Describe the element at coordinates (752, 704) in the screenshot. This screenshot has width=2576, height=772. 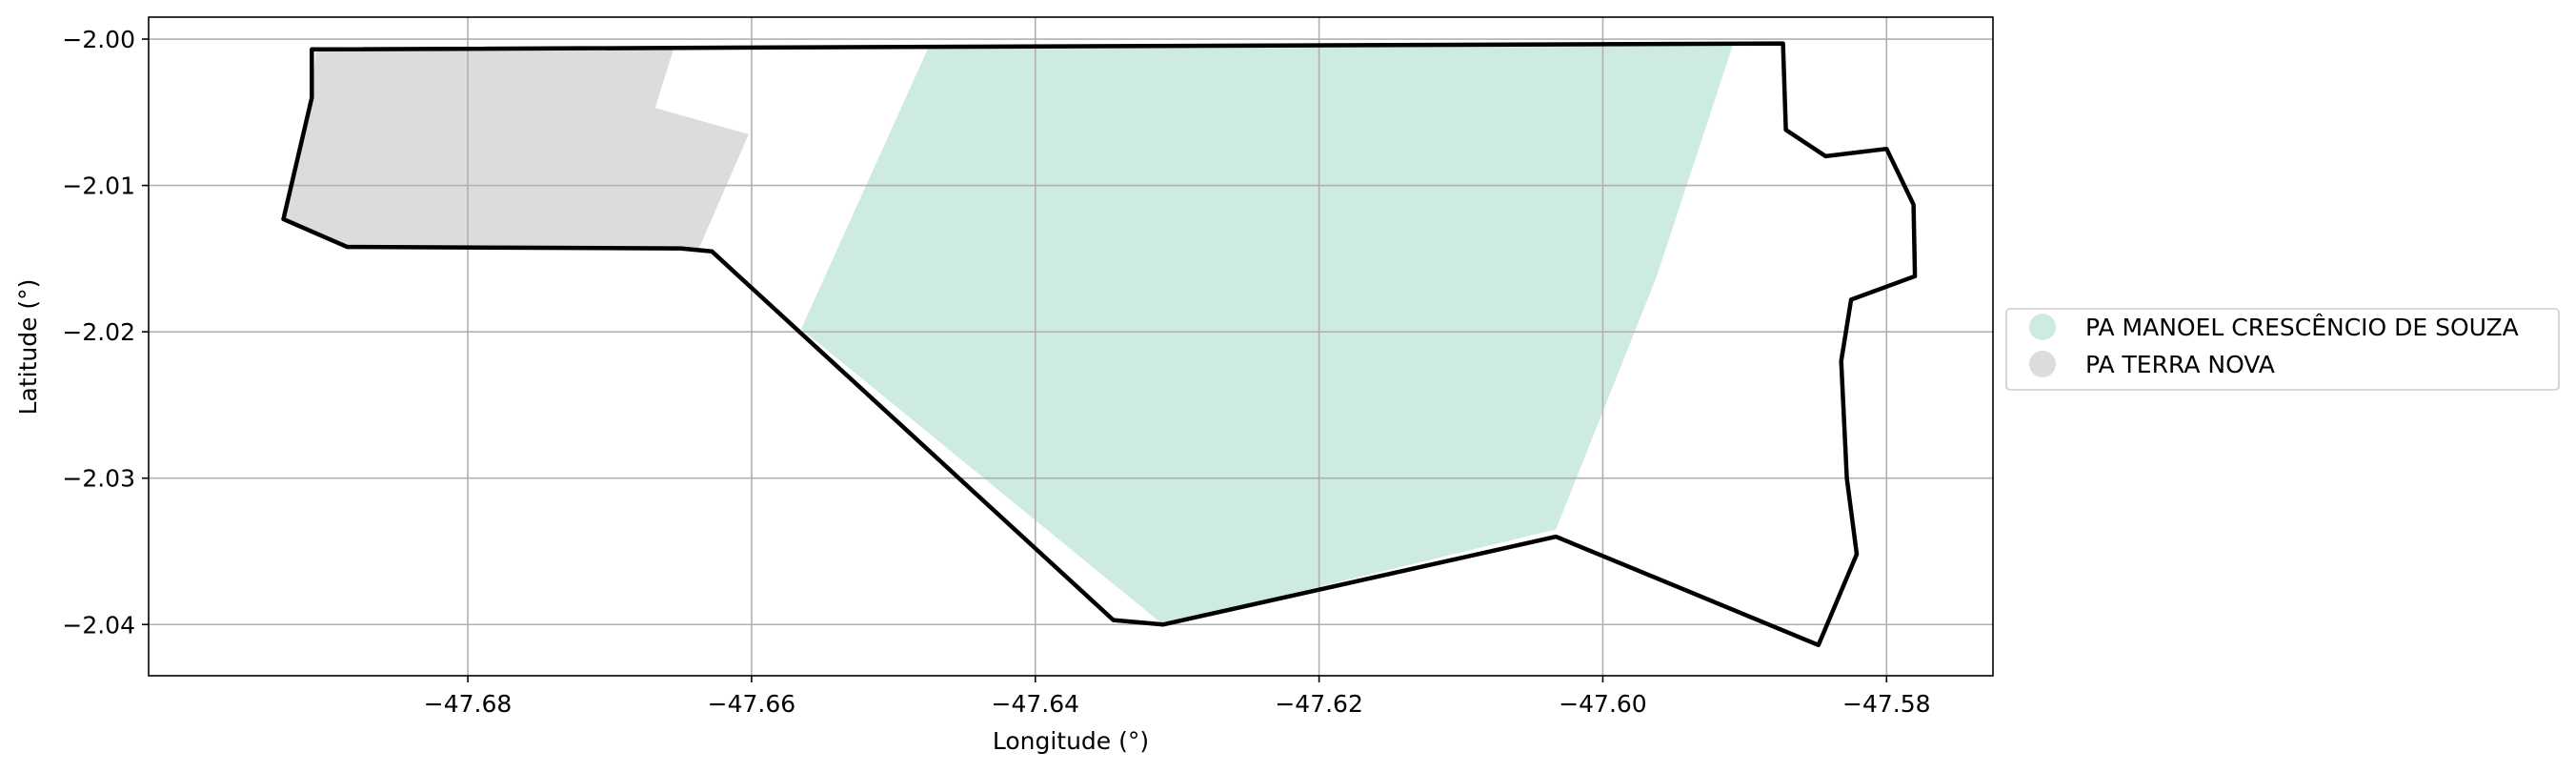
I see `x-tick-label: −47.66` at that location.